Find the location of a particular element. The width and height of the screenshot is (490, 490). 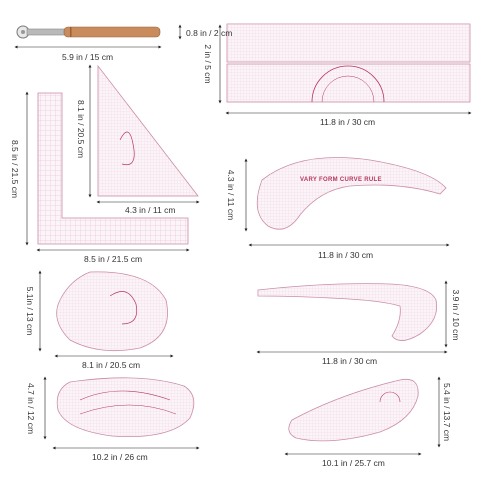

tracing-wheel-tool is located at coordinates (88, 32).